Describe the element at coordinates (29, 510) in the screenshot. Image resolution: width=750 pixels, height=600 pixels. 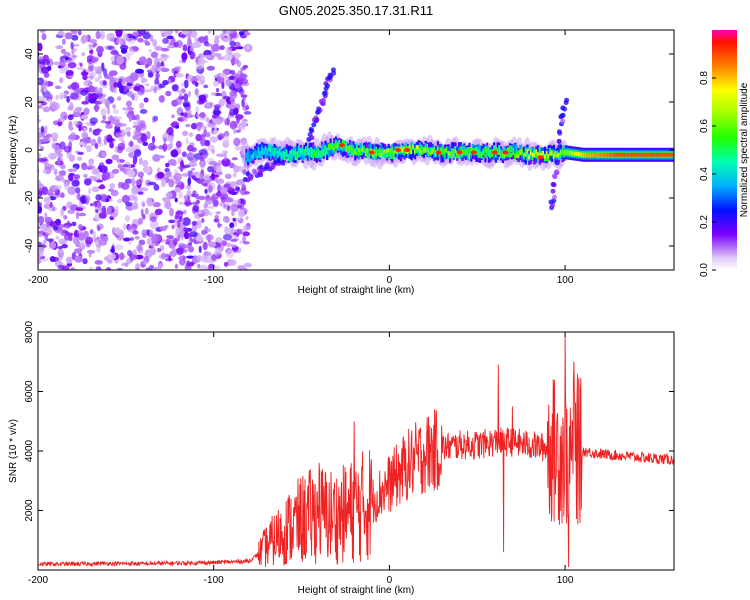
I see `y-tick-label: 2000` at that location.